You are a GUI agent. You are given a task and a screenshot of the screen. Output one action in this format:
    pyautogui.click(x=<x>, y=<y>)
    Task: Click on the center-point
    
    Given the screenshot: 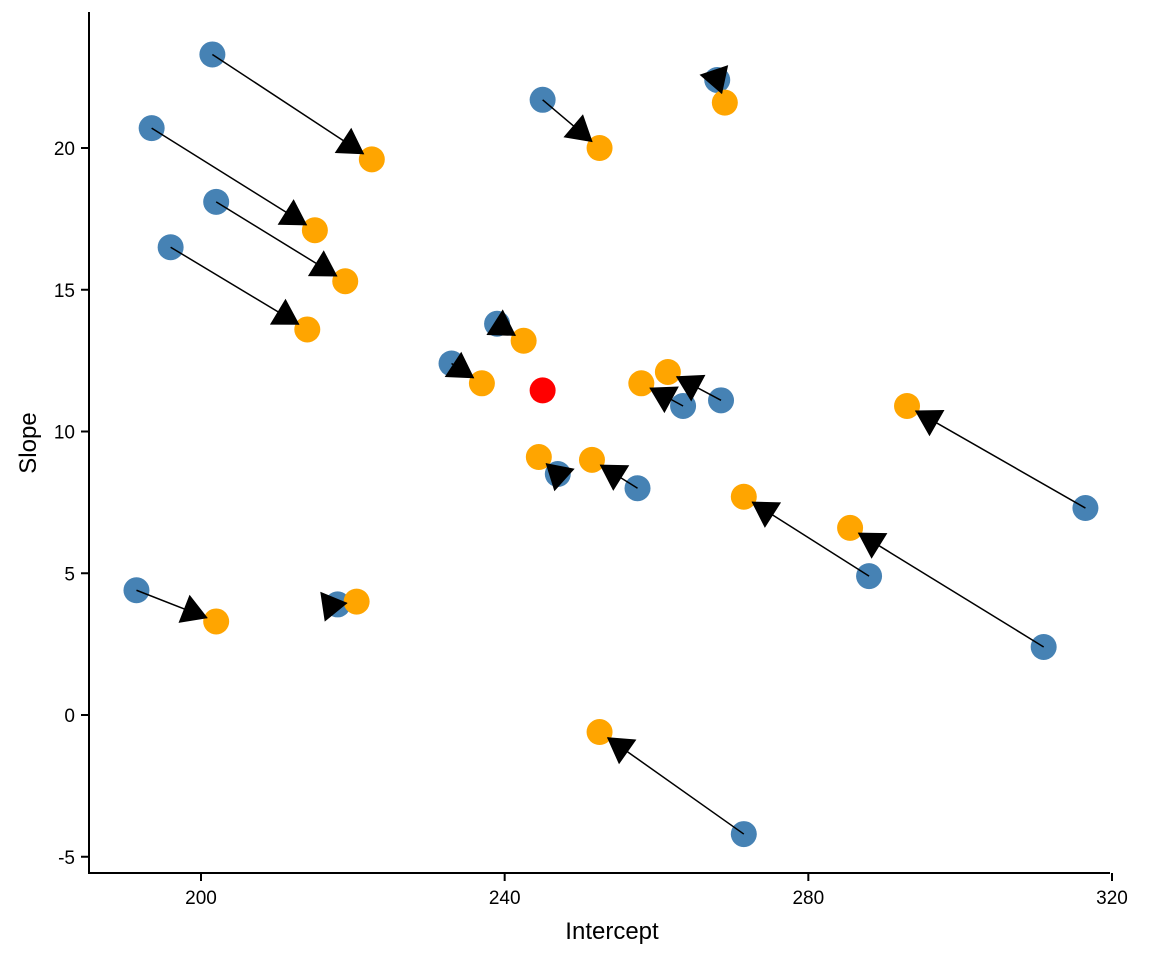 What is the action you would take?
    pyautogui.click(x=542, y=390)
    